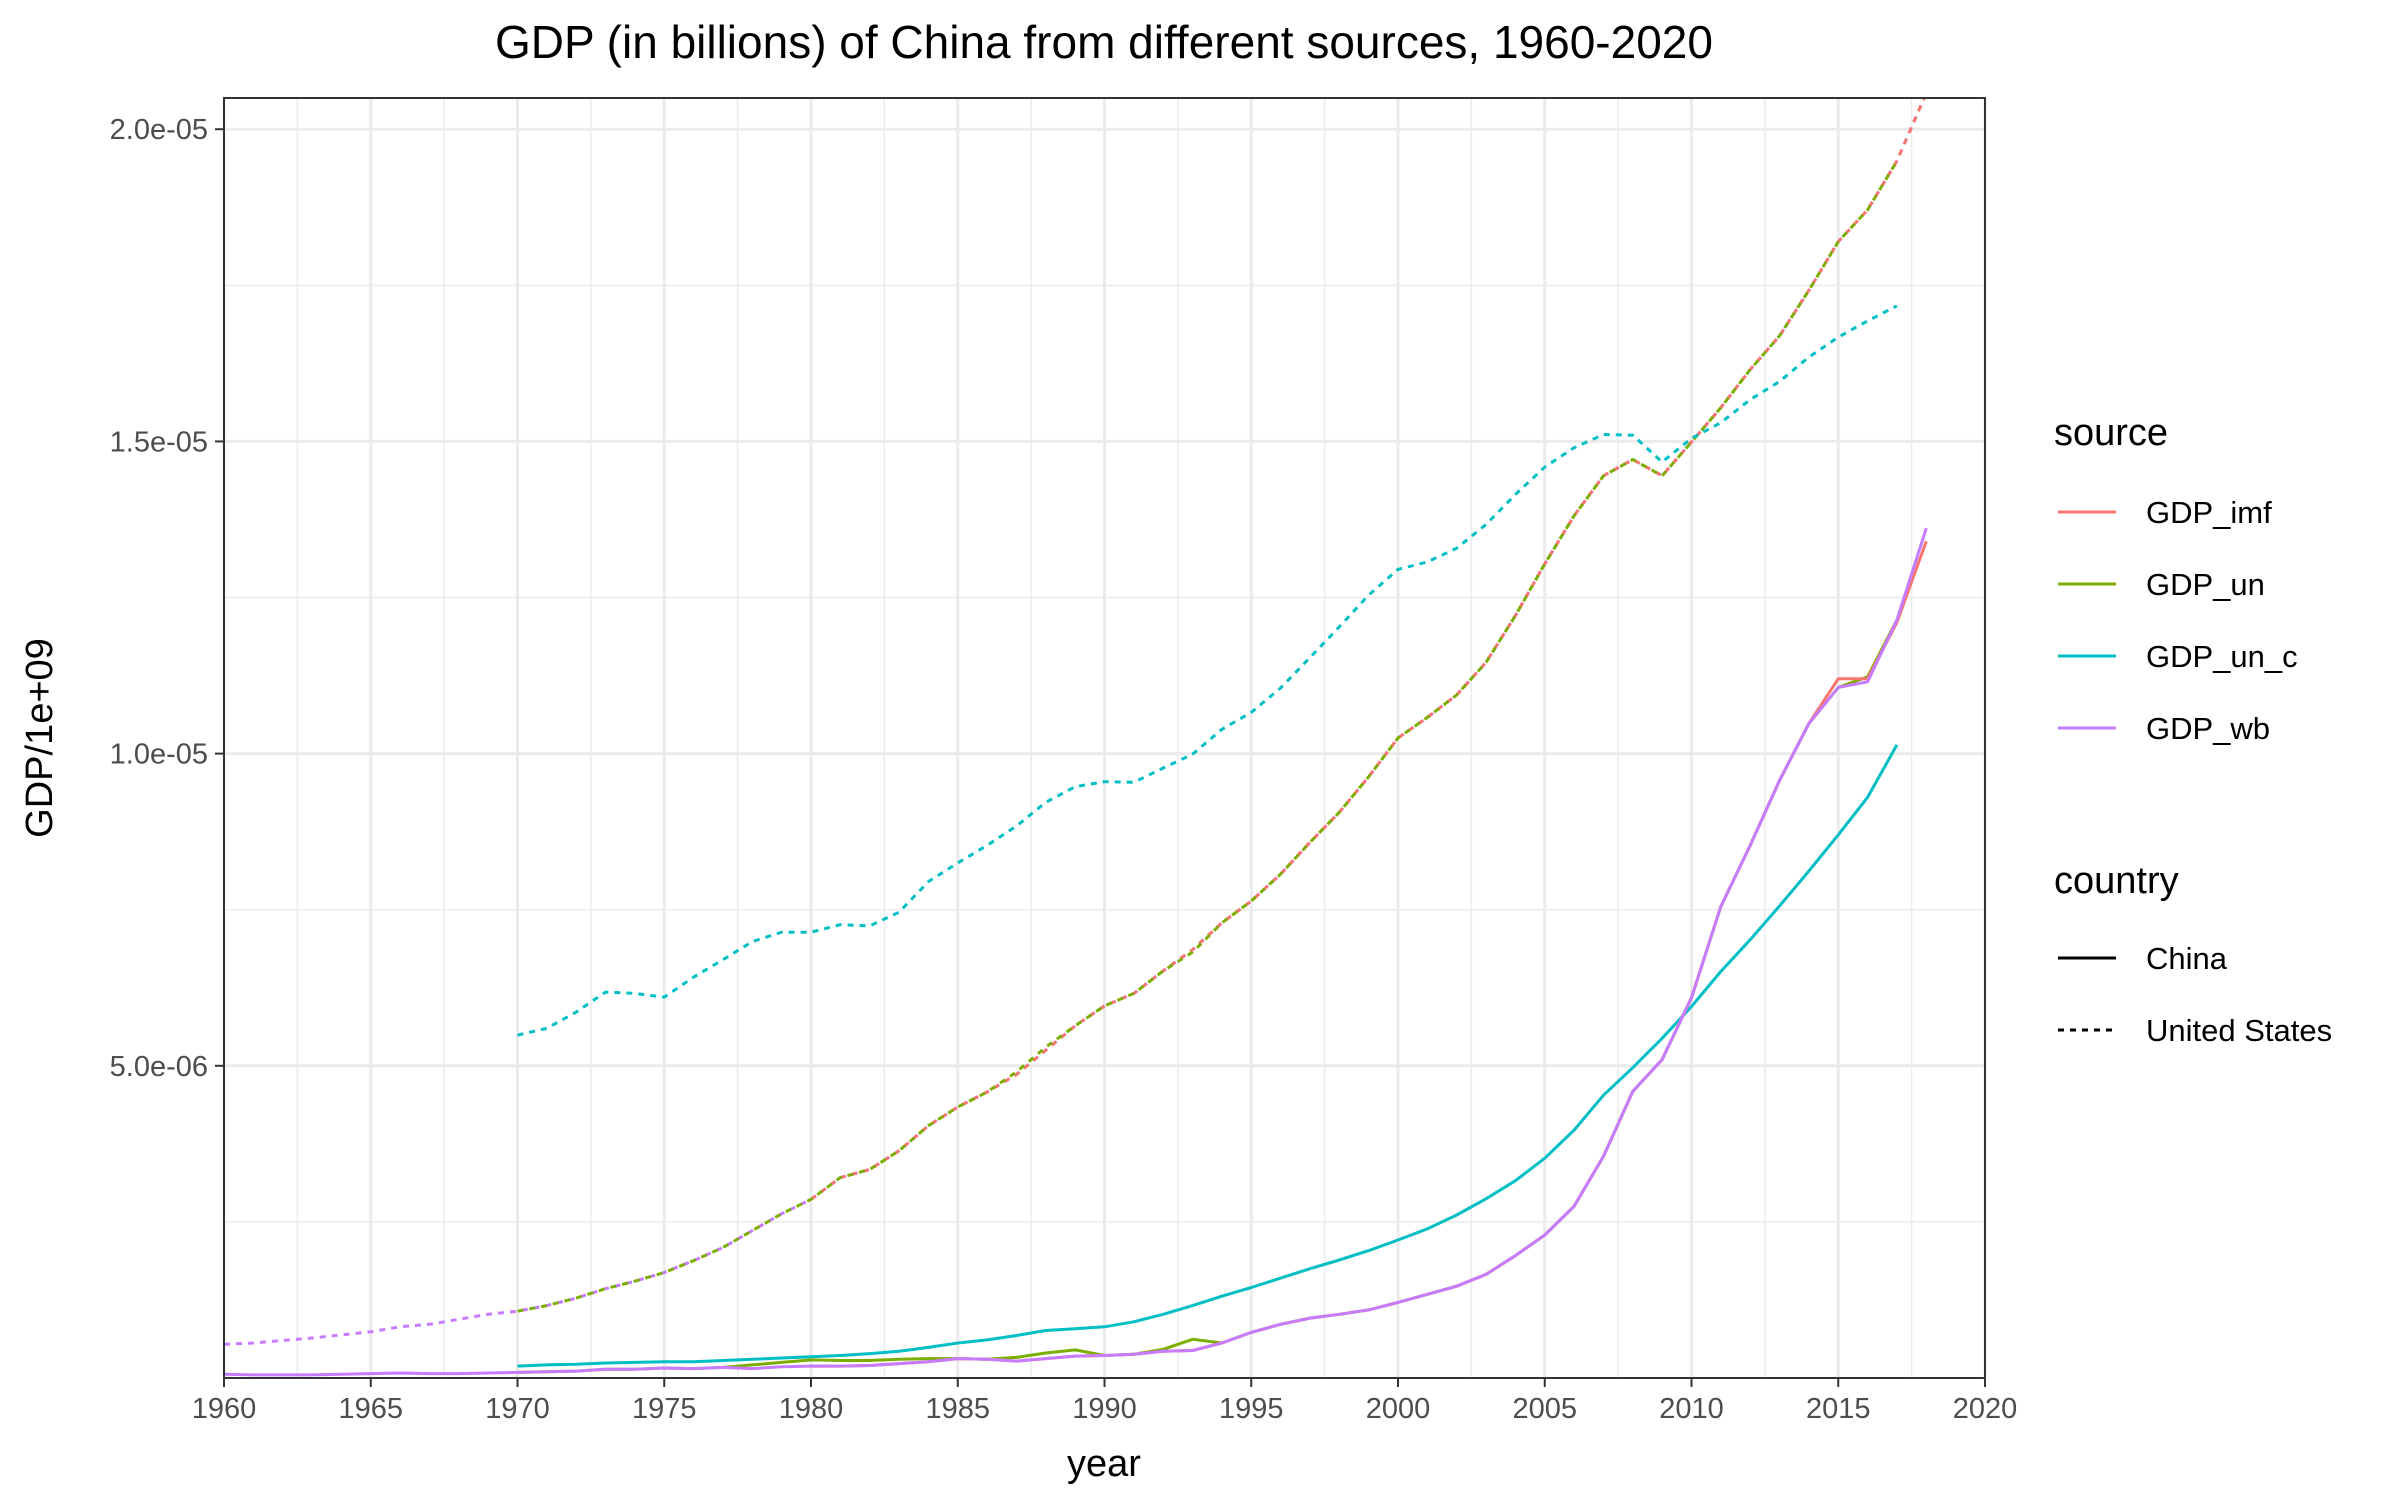  Describe the element at coordinates (2222, 656) in the screenshot. I see `legend-label-gdp-un-c: GDP_un_c` at that location.